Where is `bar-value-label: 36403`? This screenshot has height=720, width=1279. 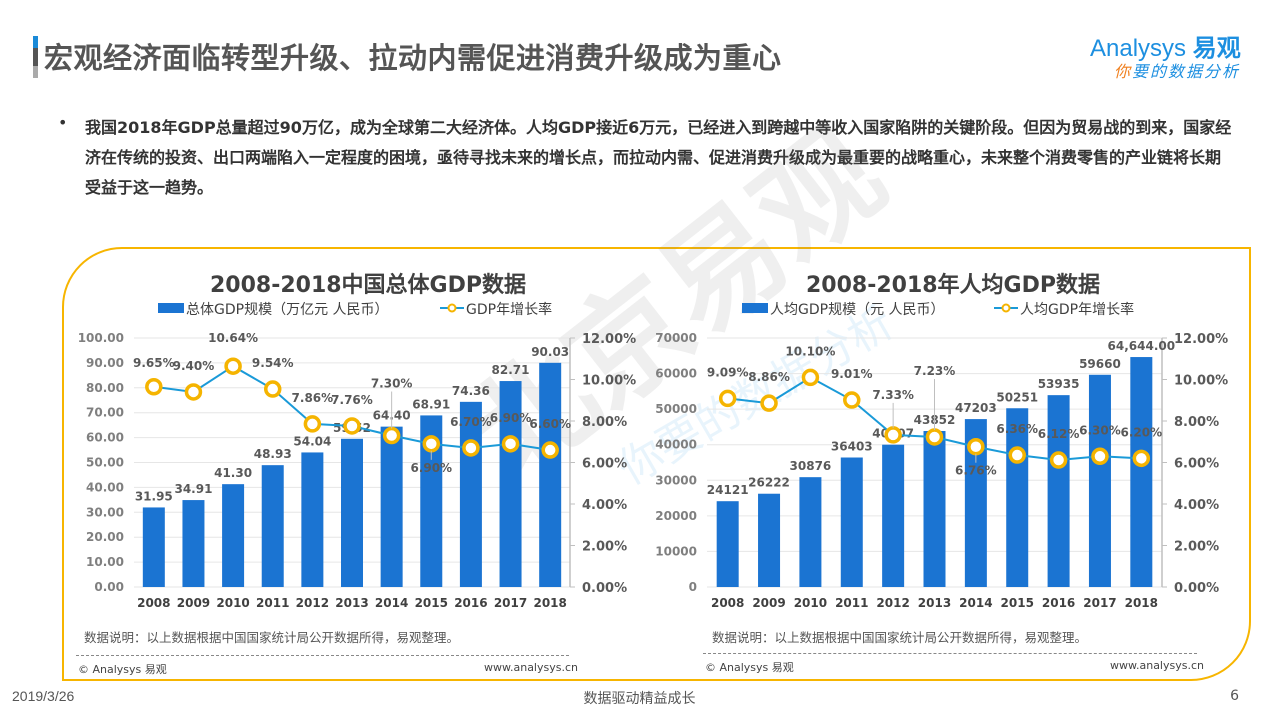 bar-value-label: 36403 is located at coordinates (852, 447).